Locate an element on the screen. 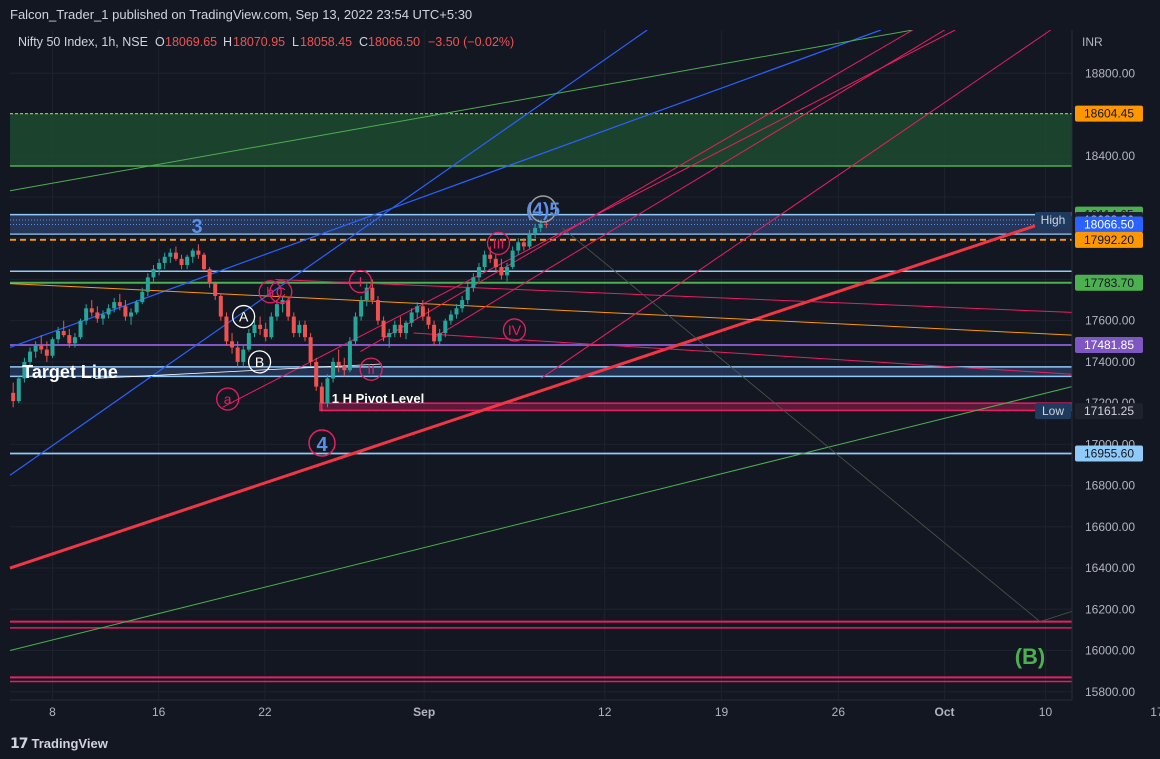  wave-circle-label: a is located at coordinates (228, 399).